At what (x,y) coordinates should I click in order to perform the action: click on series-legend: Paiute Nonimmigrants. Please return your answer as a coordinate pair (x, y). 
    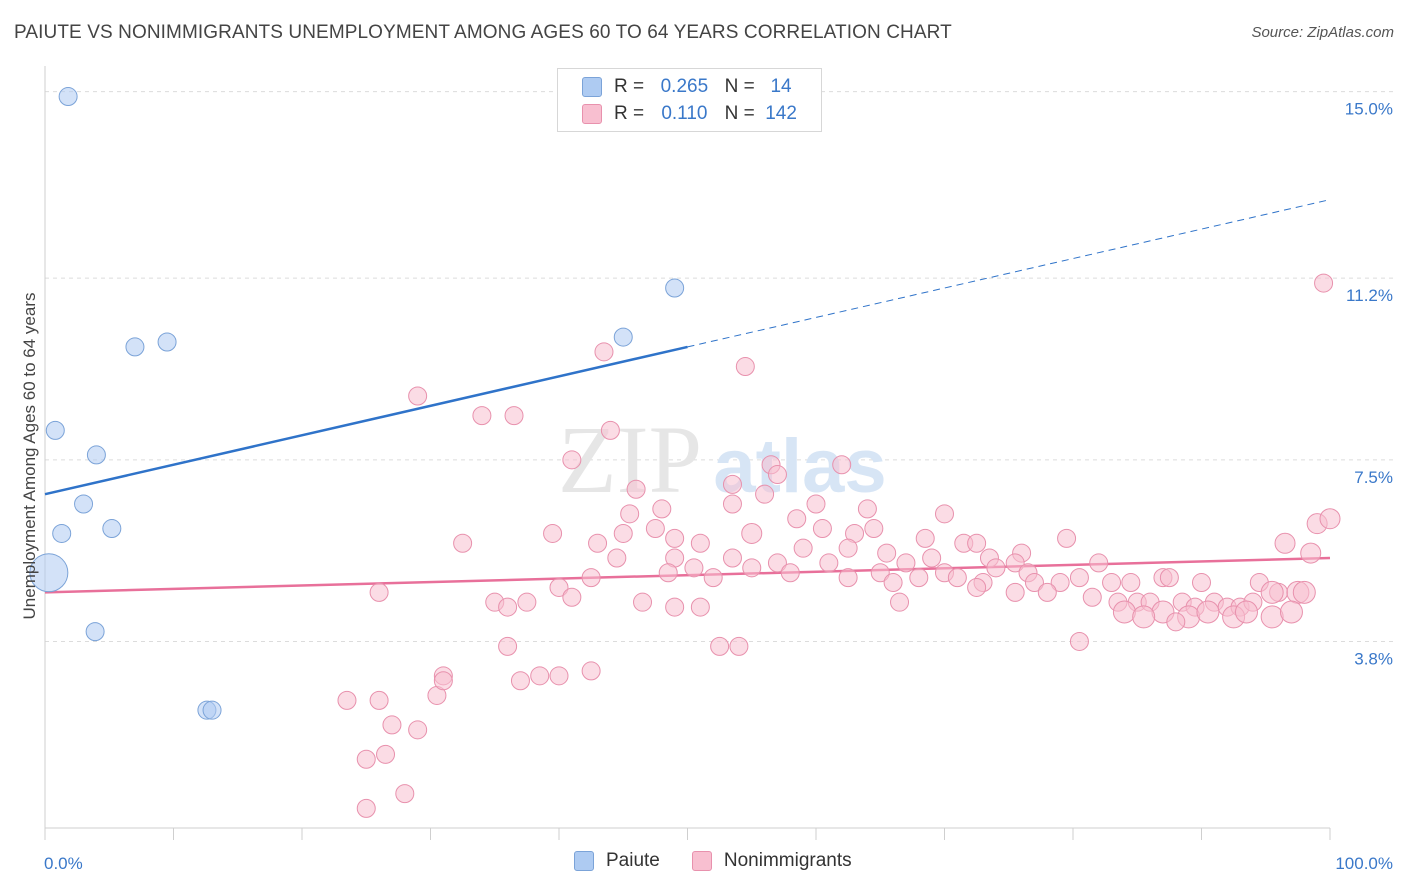
    Looking at the image, I should click on (729, 861).